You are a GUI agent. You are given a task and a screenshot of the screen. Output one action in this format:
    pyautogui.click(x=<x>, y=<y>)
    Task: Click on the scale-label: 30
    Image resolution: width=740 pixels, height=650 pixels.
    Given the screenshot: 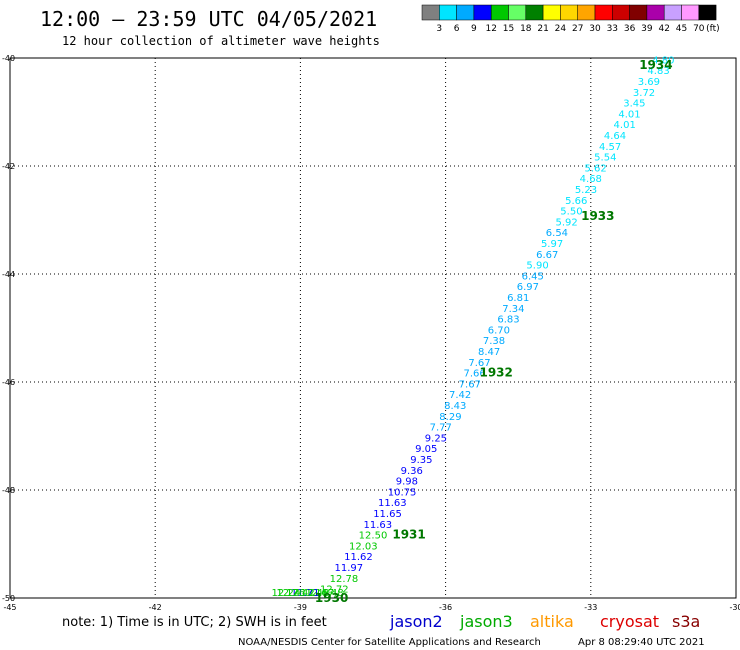 What is the action you would take?
    pyautogui.click(x=595, y=29)
    